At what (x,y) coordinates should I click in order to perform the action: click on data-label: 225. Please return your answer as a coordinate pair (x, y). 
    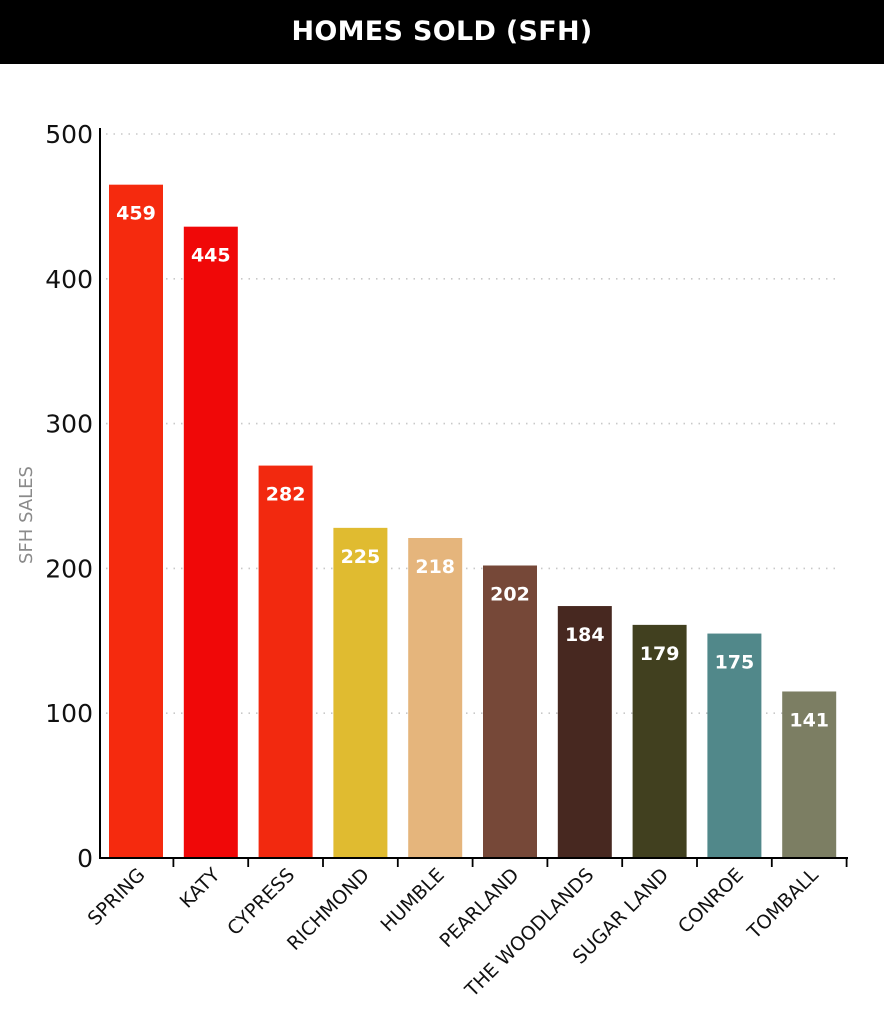
    Looking at the image, I should click on (361, 557).